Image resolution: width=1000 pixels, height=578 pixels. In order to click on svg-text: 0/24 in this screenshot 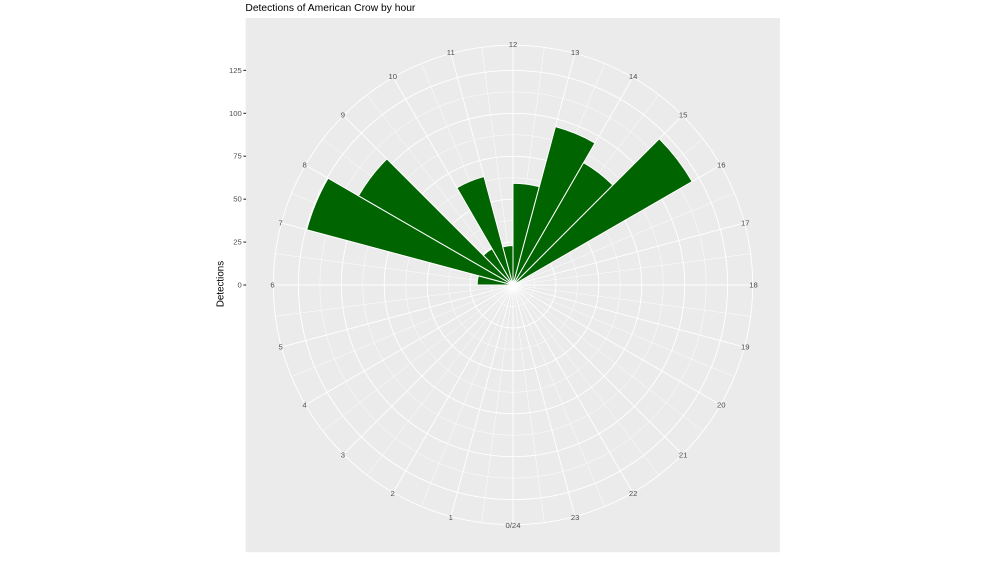, I will do `click(514, 525)`.